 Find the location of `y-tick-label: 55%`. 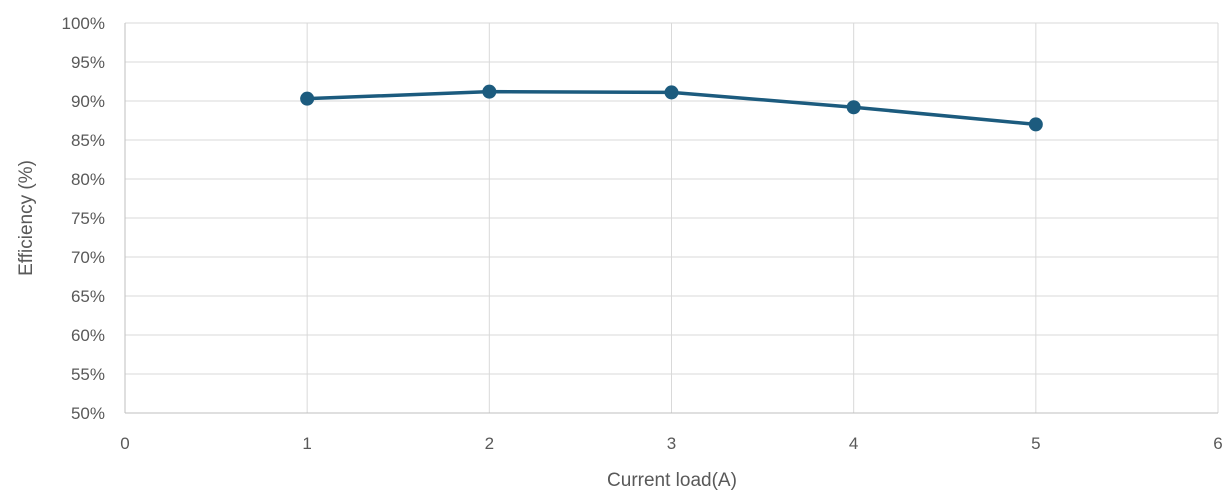

y-tick-label: 55% is located at coordinates (88, 374).